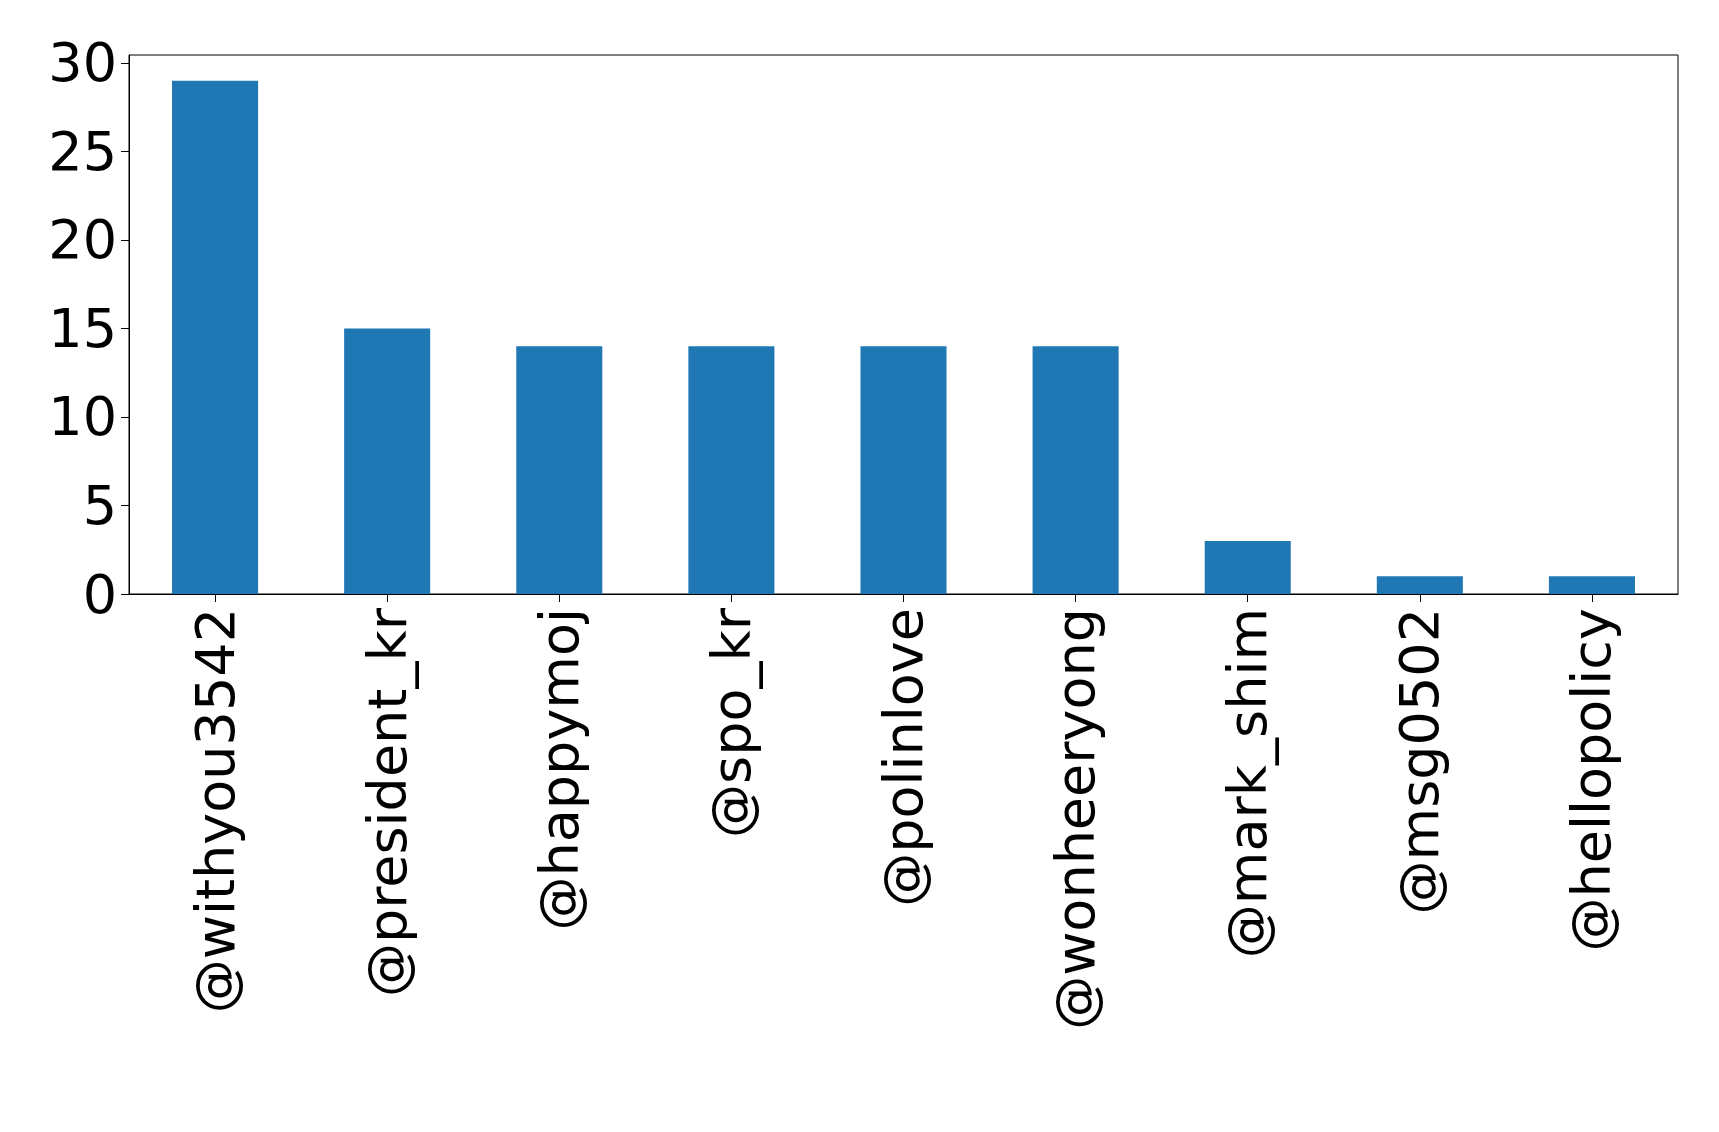 This screenshot has height=1132, width=1719. What do you see at coordinates (82, 328) in the screenshot?
I see `y-tick-label: 15` at bounding box center [82, 328].